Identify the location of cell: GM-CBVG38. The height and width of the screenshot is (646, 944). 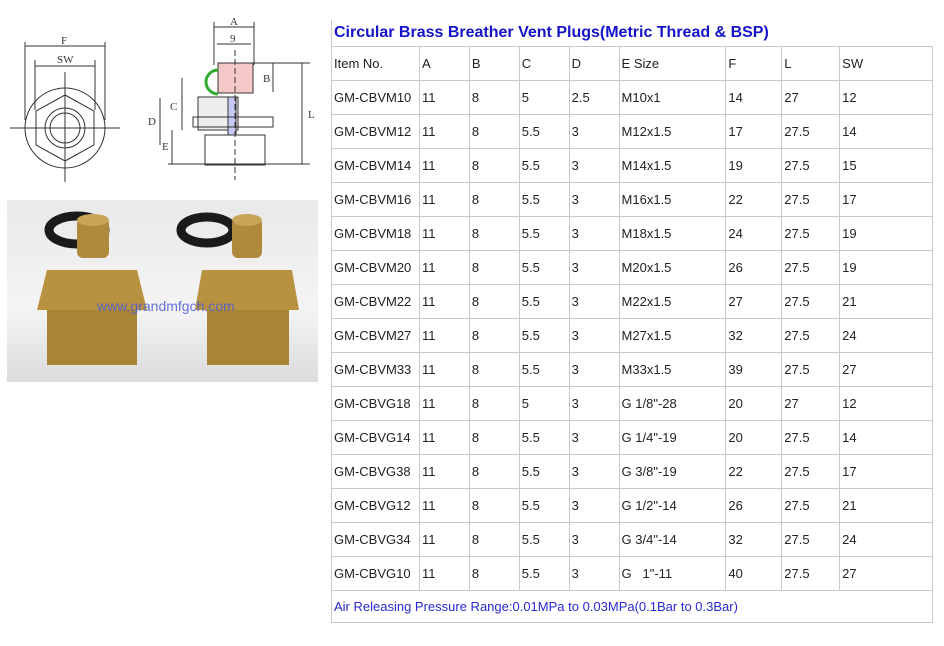
(375, 471).